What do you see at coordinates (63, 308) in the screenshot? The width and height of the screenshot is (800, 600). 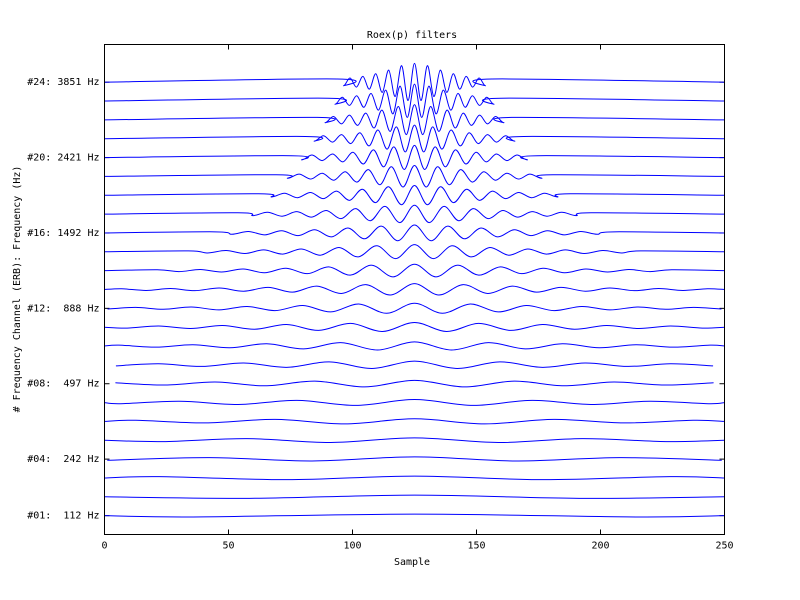 I see `y-tick-label: #12: 888 Hz` at bounding box center [63, 308].